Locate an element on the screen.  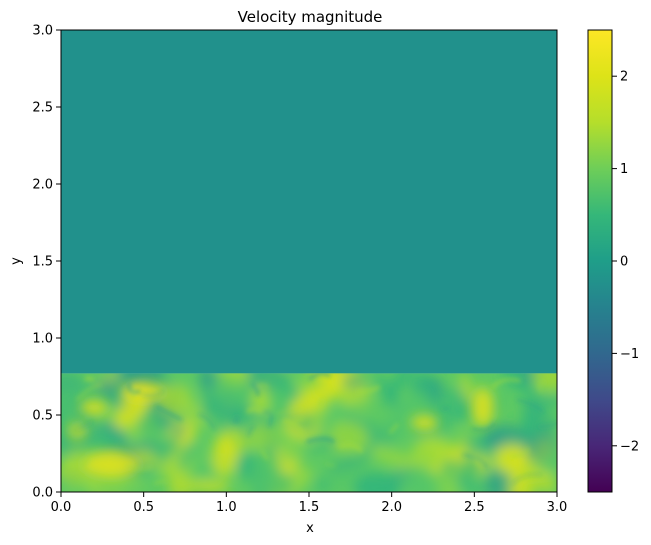
x-axis: 0.0 0.5 1.0 1.5 2.0 2.5 3.0 is located at coordinates (309, 503).